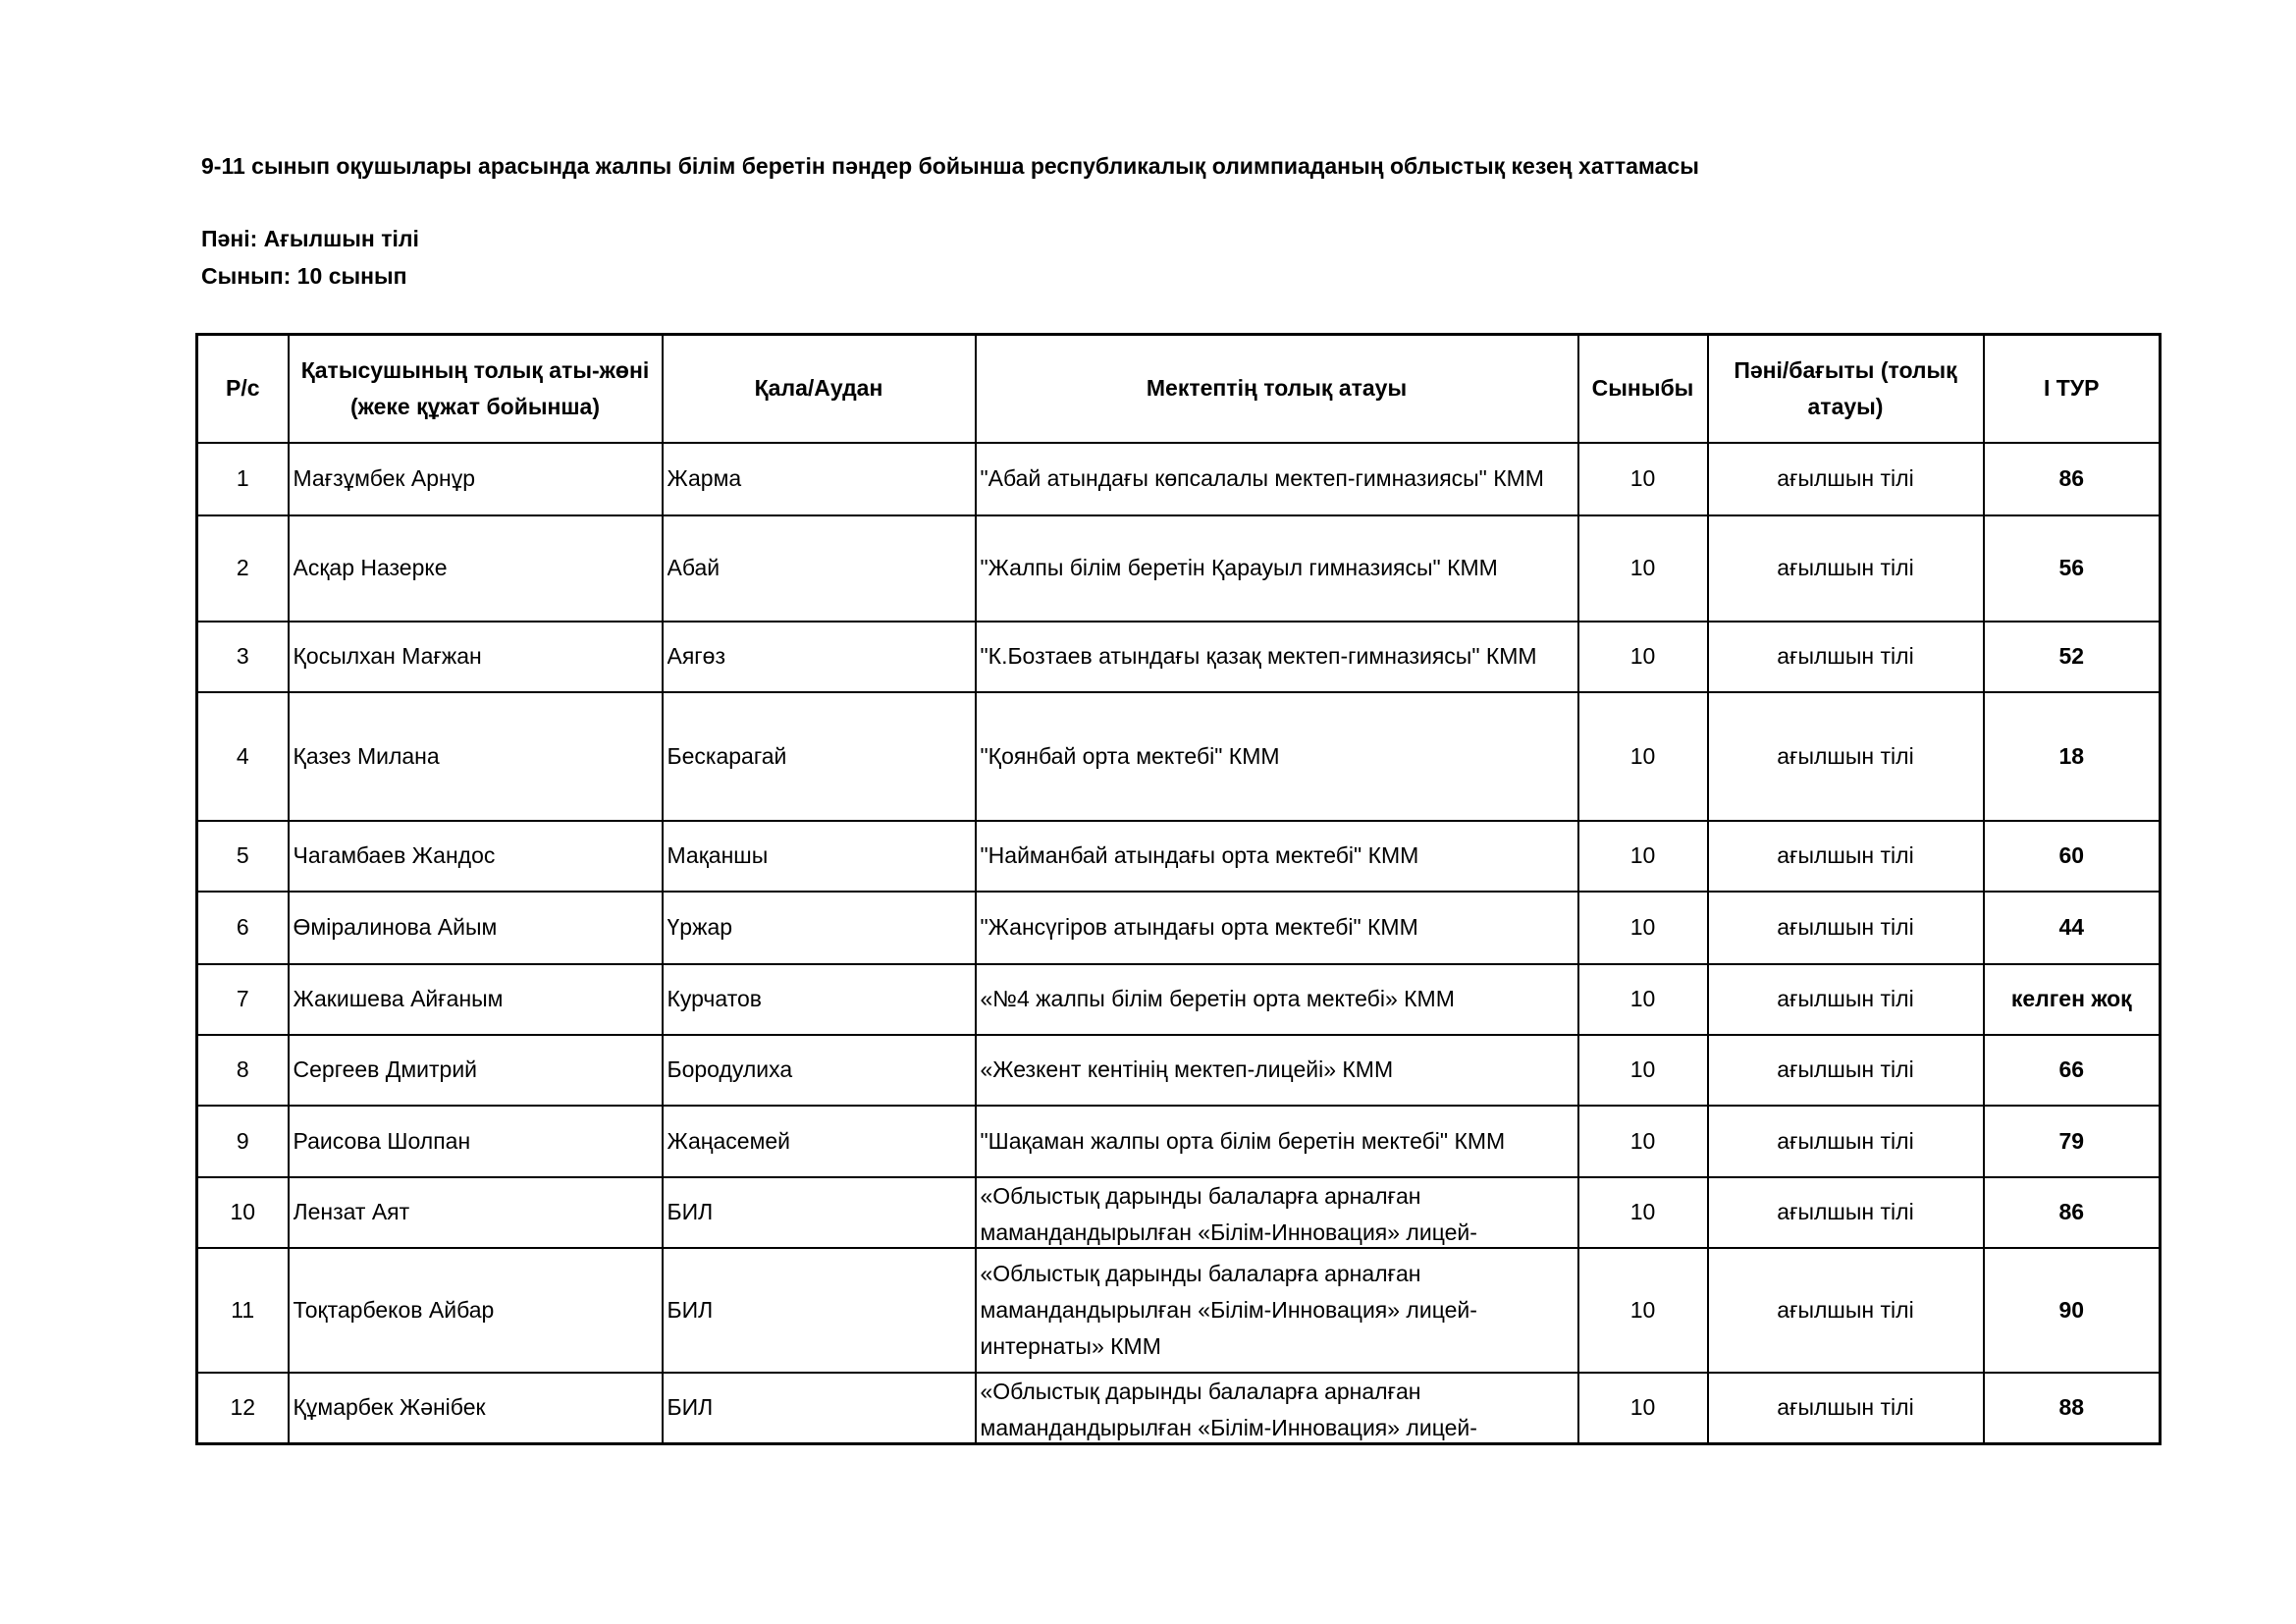 The height and width of the screenshot is (1624, 2296). I want to click on column-header: Қала/Аудан, so click(819, 388).